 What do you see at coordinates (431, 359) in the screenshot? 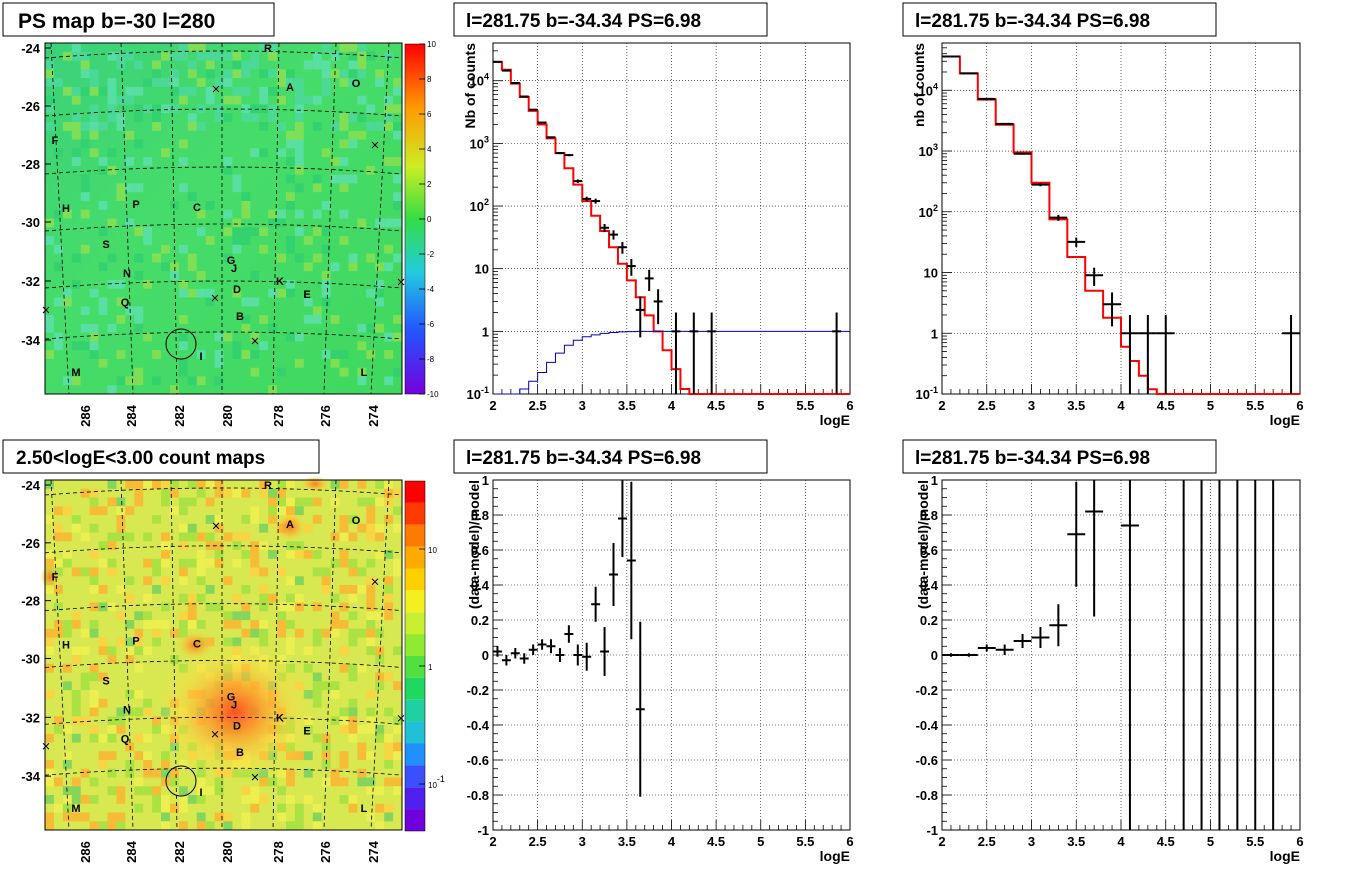
I see `ps-palette-tick-label: -8` at bounding box center [431, 359].